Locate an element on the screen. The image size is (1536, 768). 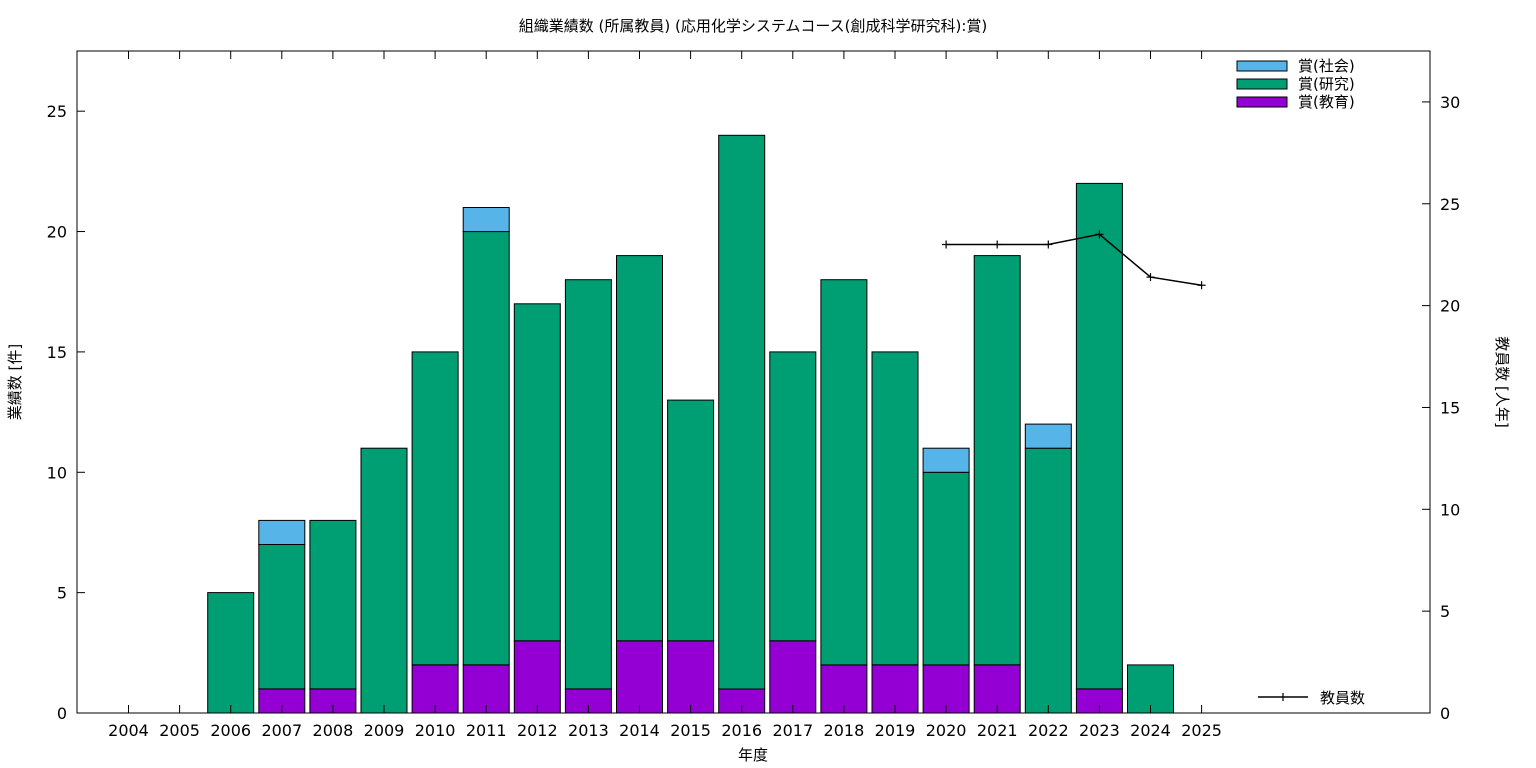
y2-tick-label: 5 is located at coordinates (1445, 611).